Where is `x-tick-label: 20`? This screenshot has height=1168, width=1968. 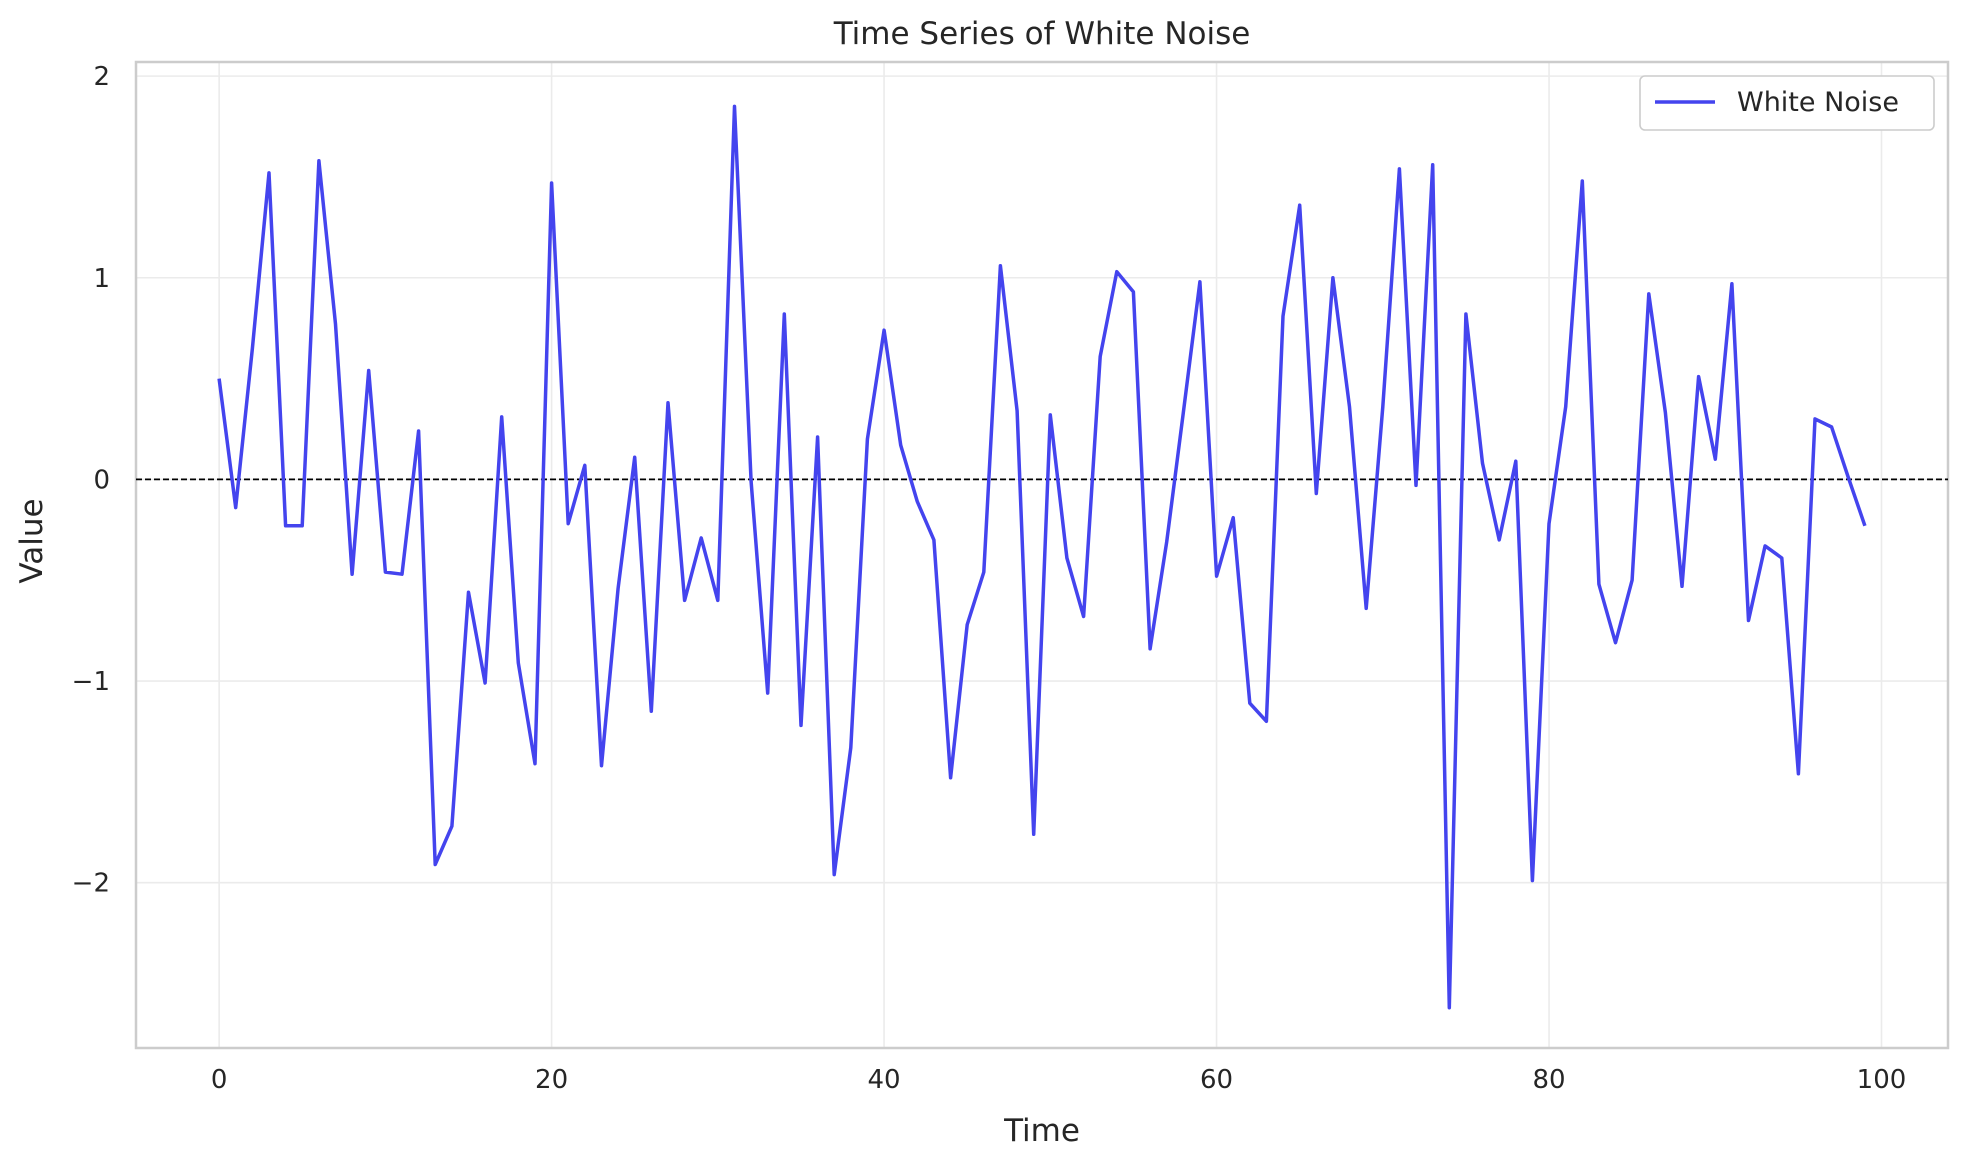
x-tick-label: 20 is located at coordinates (551, 1080).